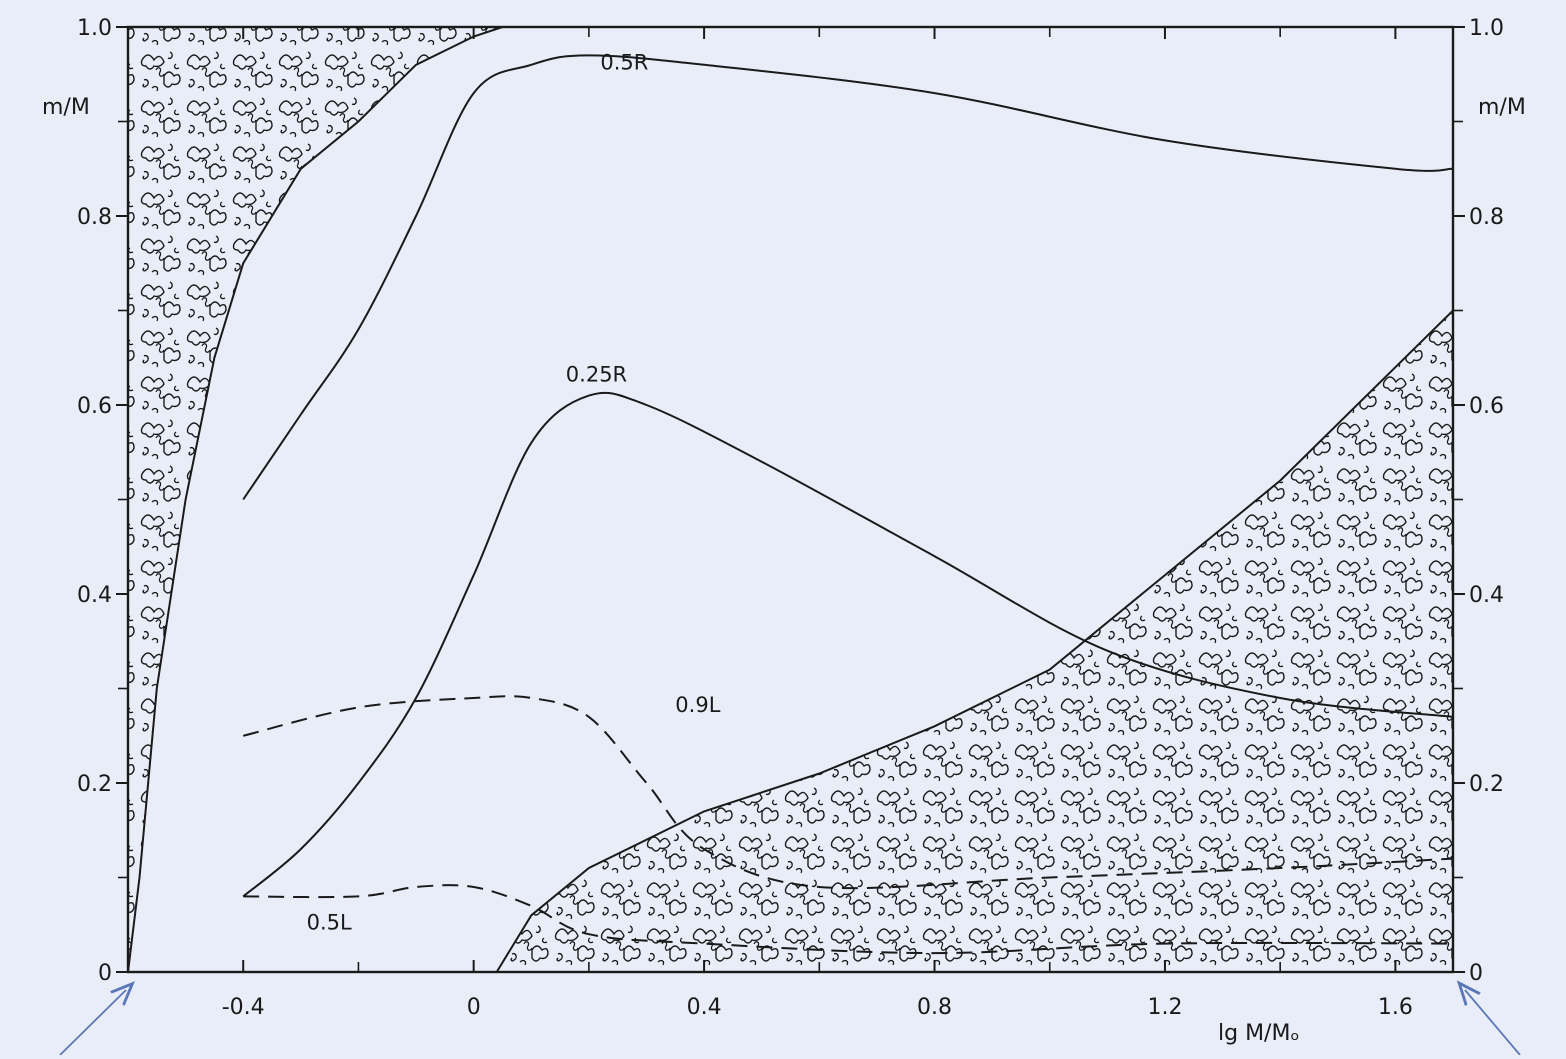 The height and width of the screenshot is (1059, 1566). Describe the element at coordinates (94, 217) in the screenshot. I see `y-tick-label-left: 0.8` at that location.